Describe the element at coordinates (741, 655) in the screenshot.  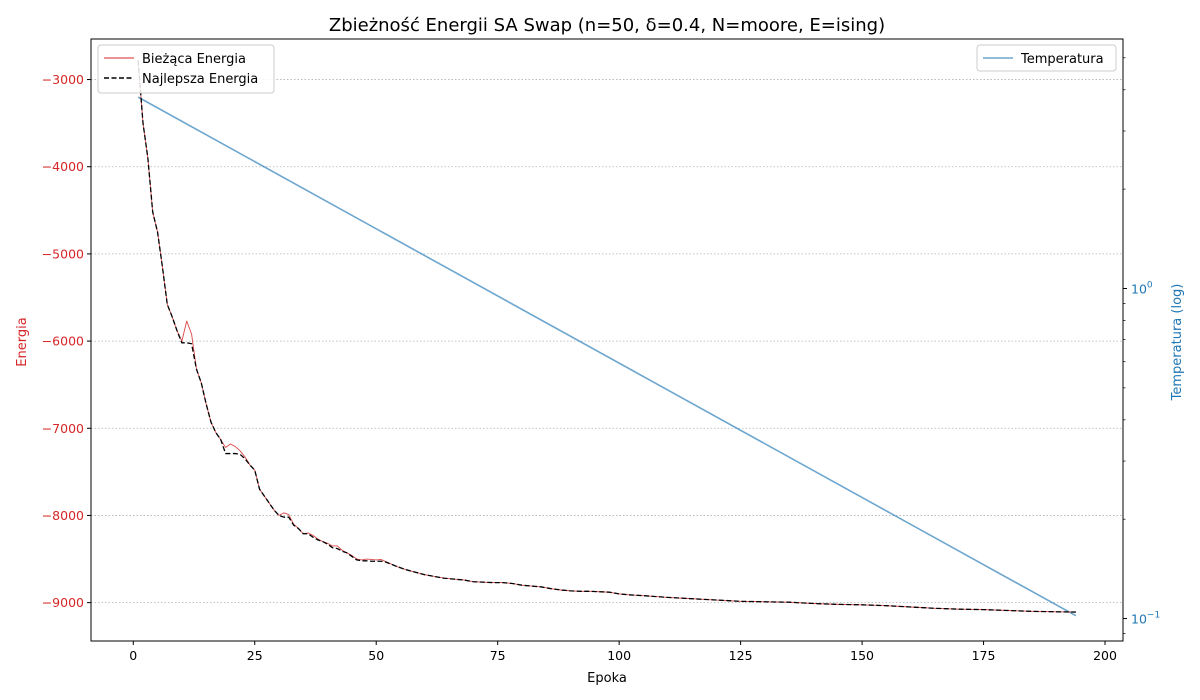
I see `x-tick-label: 125` at that location.